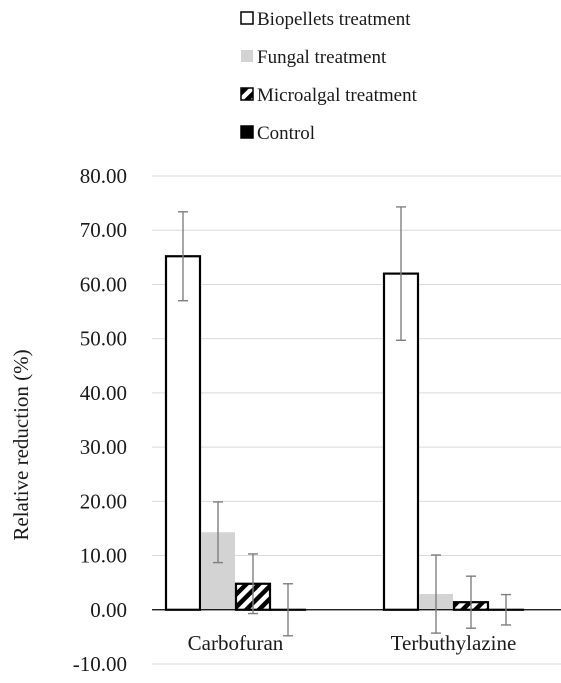 The height and width of the screenshot is (683, 561). What do you see at coordinates (103, 501) in the screenshot?
I see `y-tick-label: 20.00` at bounding box center [103, 501].